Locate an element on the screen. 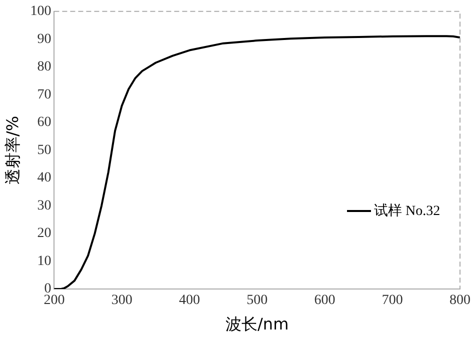  y-tick-label: 40 is located at coordinates (44, 178).